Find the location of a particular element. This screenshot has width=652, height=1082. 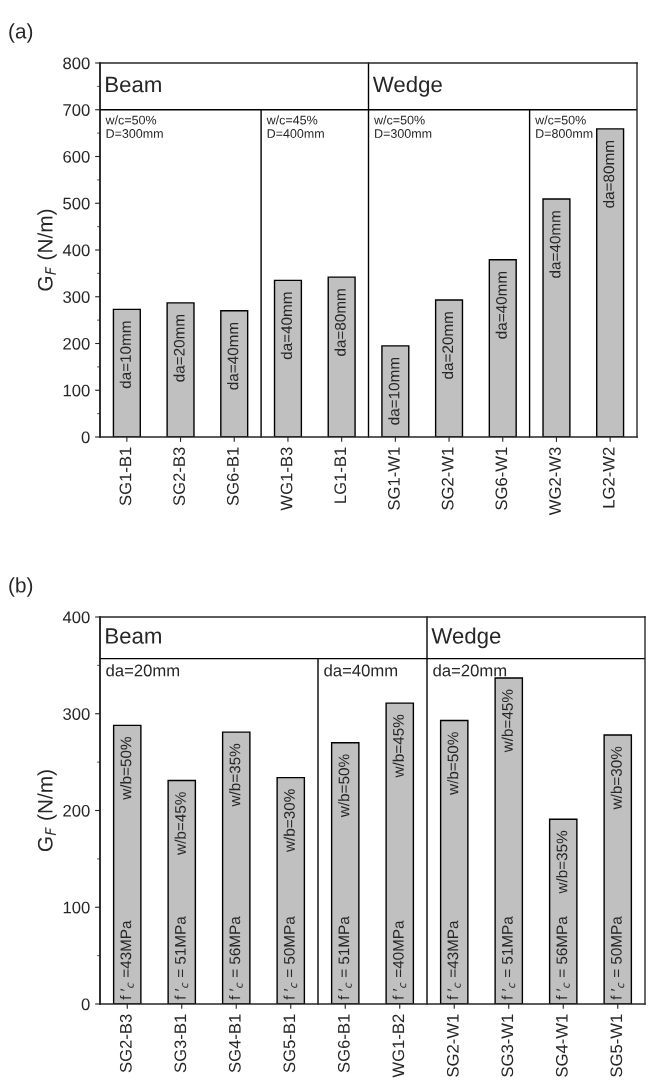

chart-title: (a) is located at coordinates (21, 33).